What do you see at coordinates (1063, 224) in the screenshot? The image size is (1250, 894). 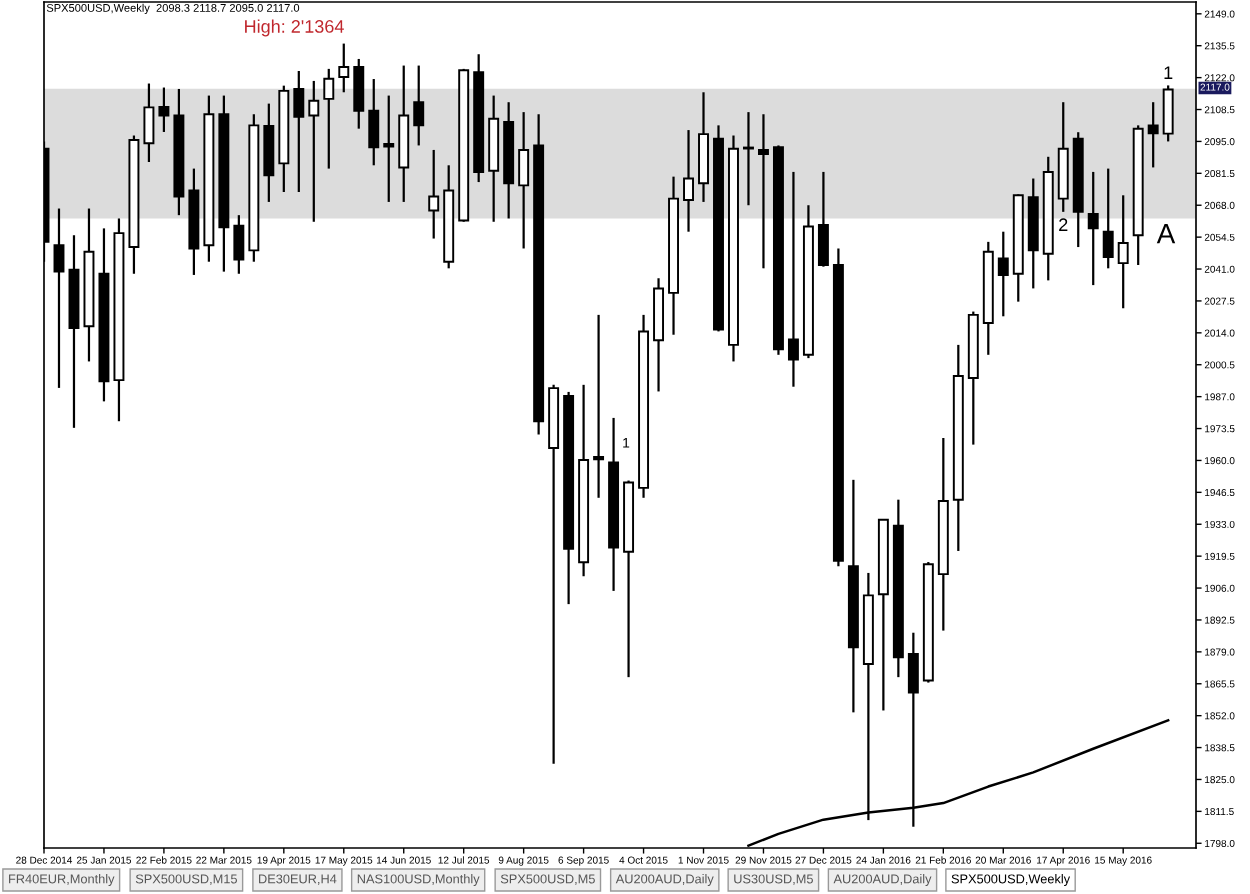 I see `annotation: 2` at bounding box center [1063, 224].